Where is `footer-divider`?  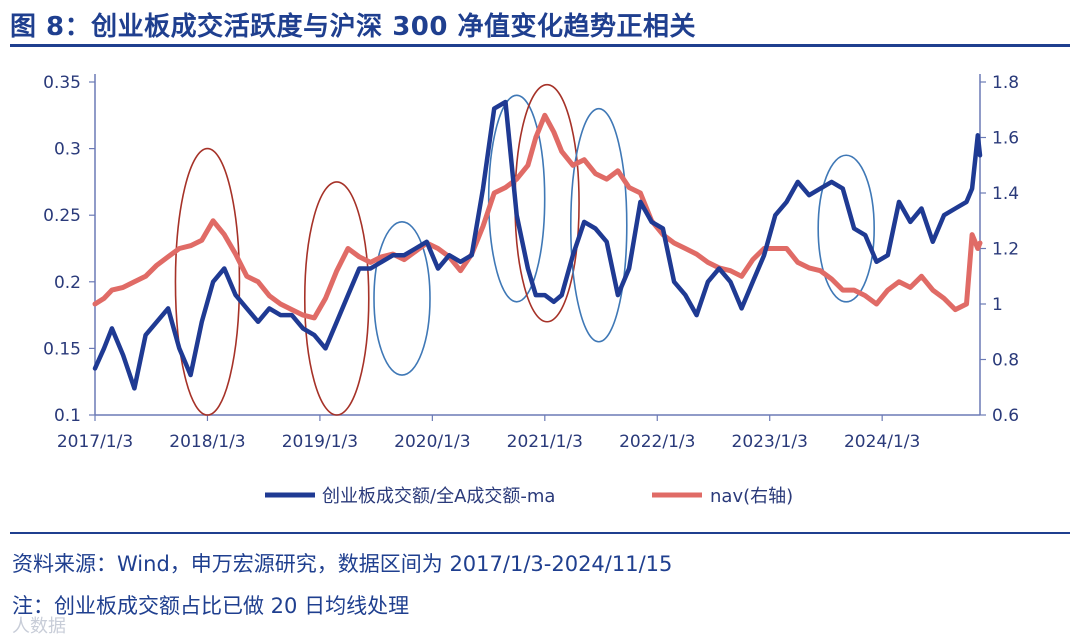
footer-divider is located at coordinates (540, 533).